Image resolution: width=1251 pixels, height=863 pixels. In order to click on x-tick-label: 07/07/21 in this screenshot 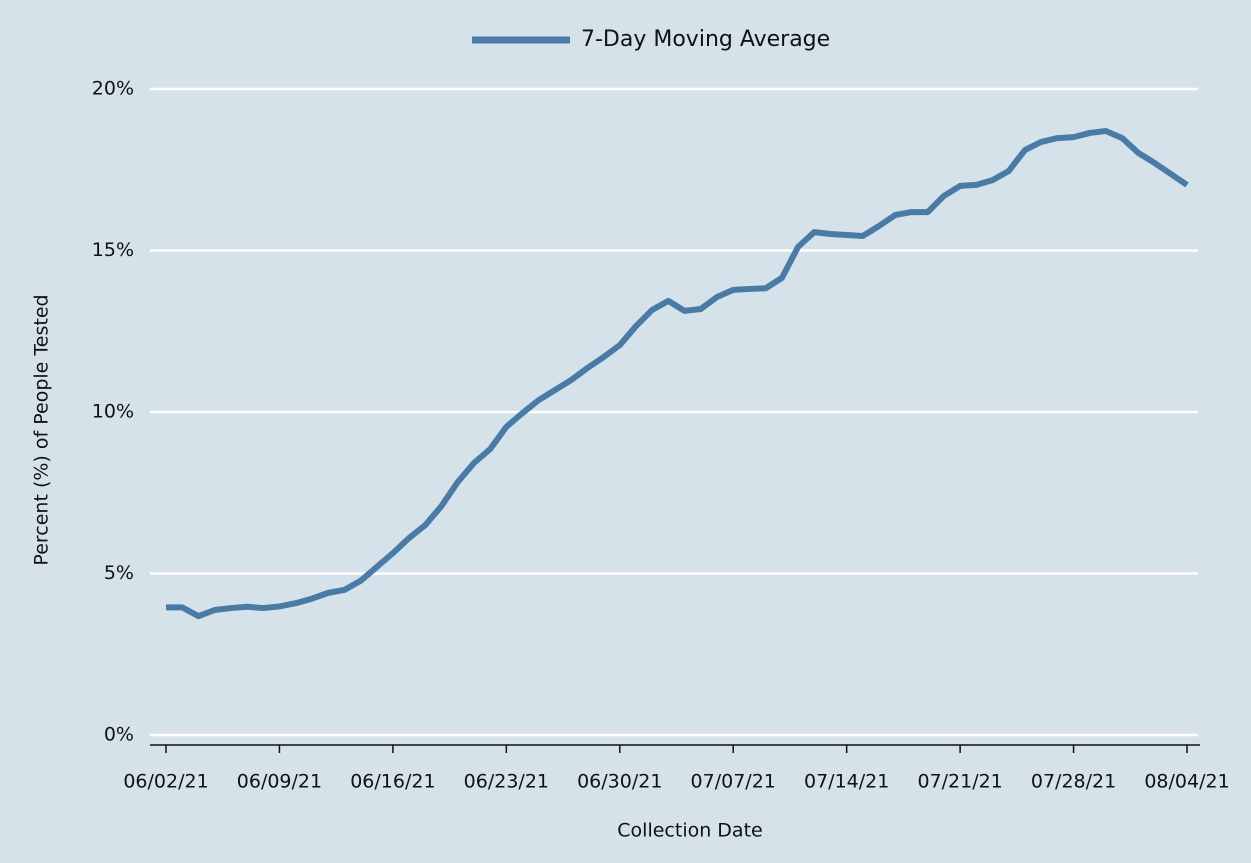, I will do `click(733, 782)`.